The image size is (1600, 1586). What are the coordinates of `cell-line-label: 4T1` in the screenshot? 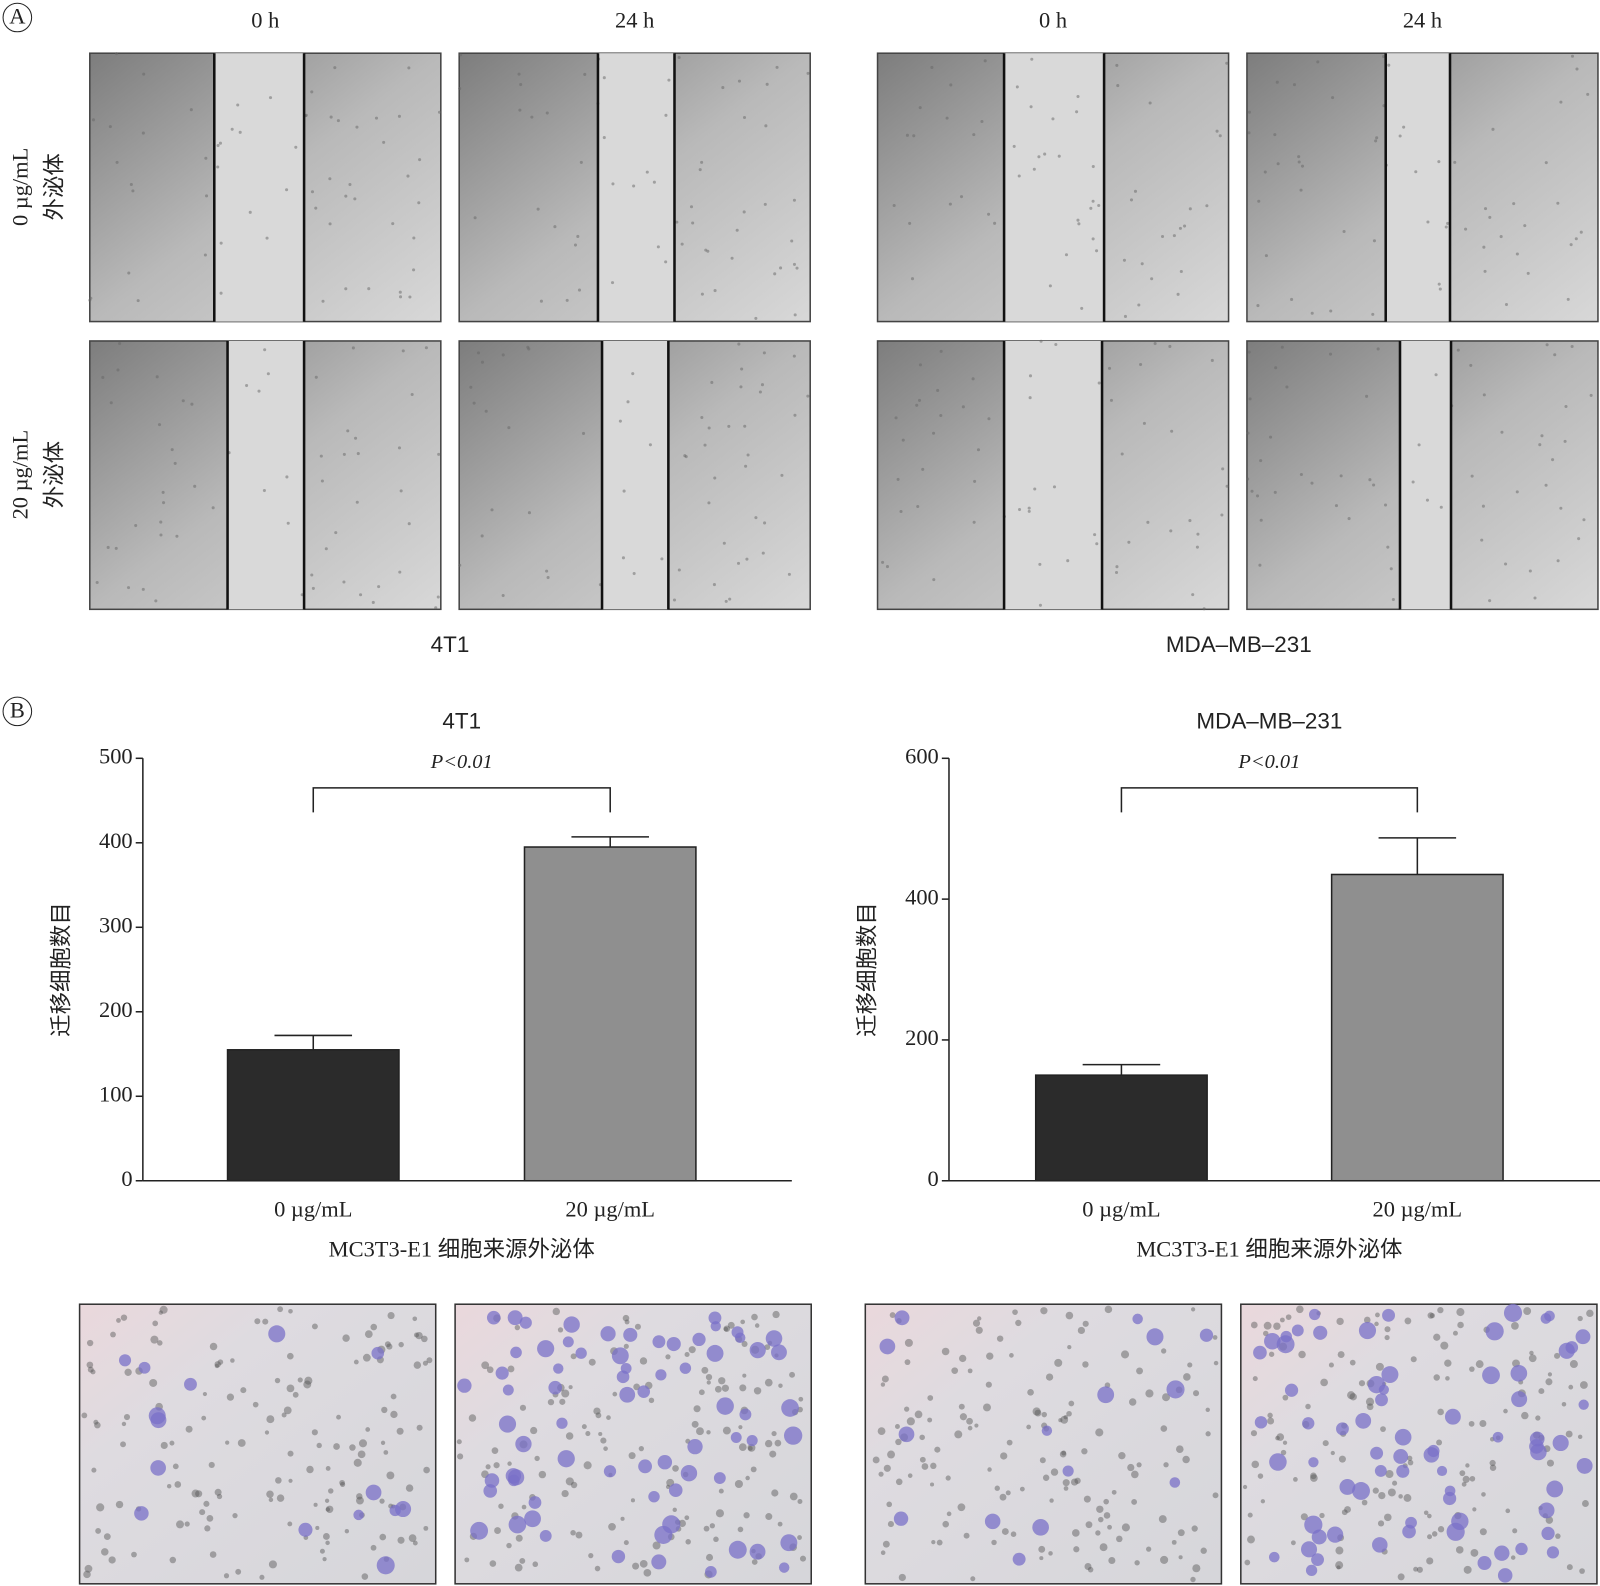 It's located at (450, 644).